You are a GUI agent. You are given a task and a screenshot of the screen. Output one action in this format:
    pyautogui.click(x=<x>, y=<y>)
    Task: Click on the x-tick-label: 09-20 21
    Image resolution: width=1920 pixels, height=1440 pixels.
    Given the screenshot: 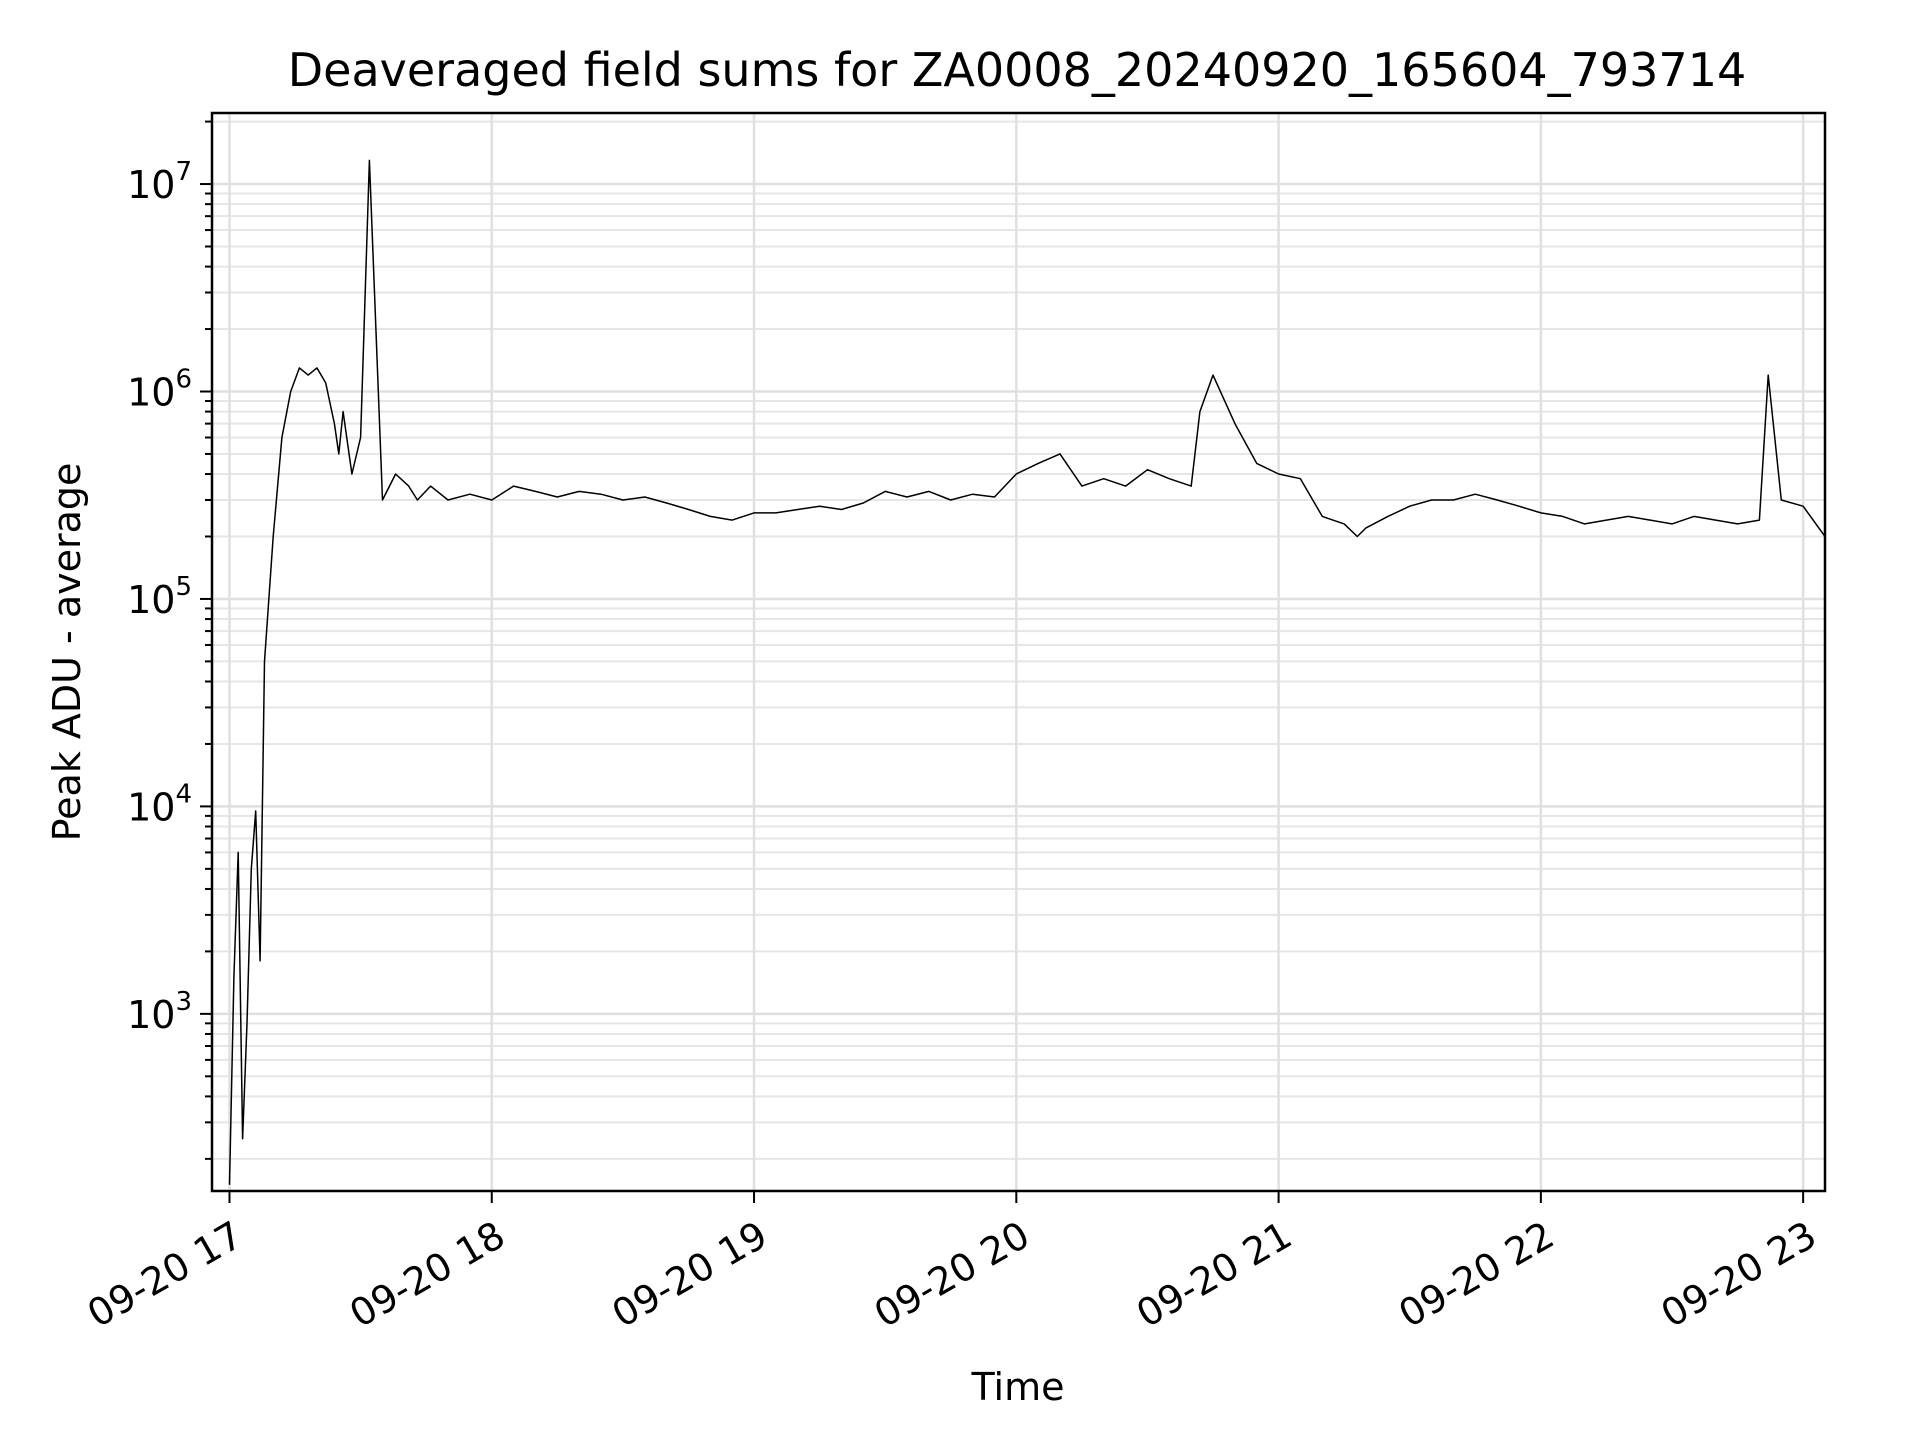 What is the action you would take?
    pyautogui.click(x=1214, y=1275)
    